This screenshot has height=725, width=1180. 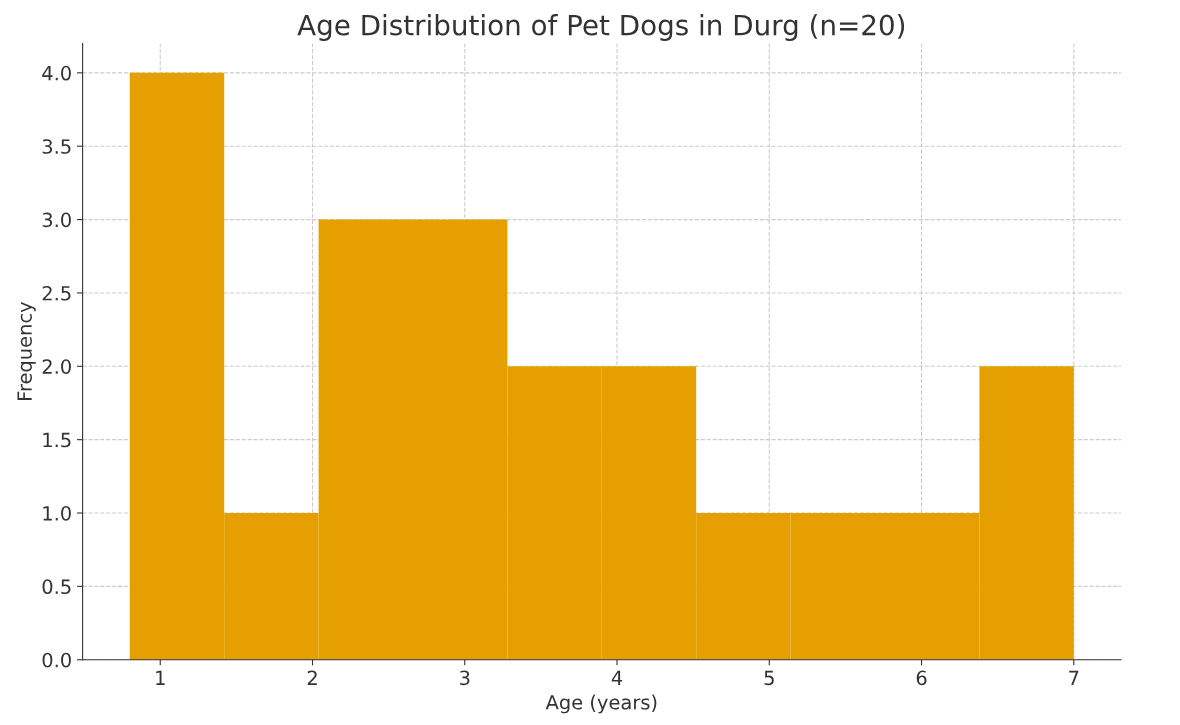 What do you see at coordinates (601, 27) in the screenshot?
I see `chart-title: Age Distribution of Pet Dogs in Durg (n=20)` at bounding box center [601, 27].